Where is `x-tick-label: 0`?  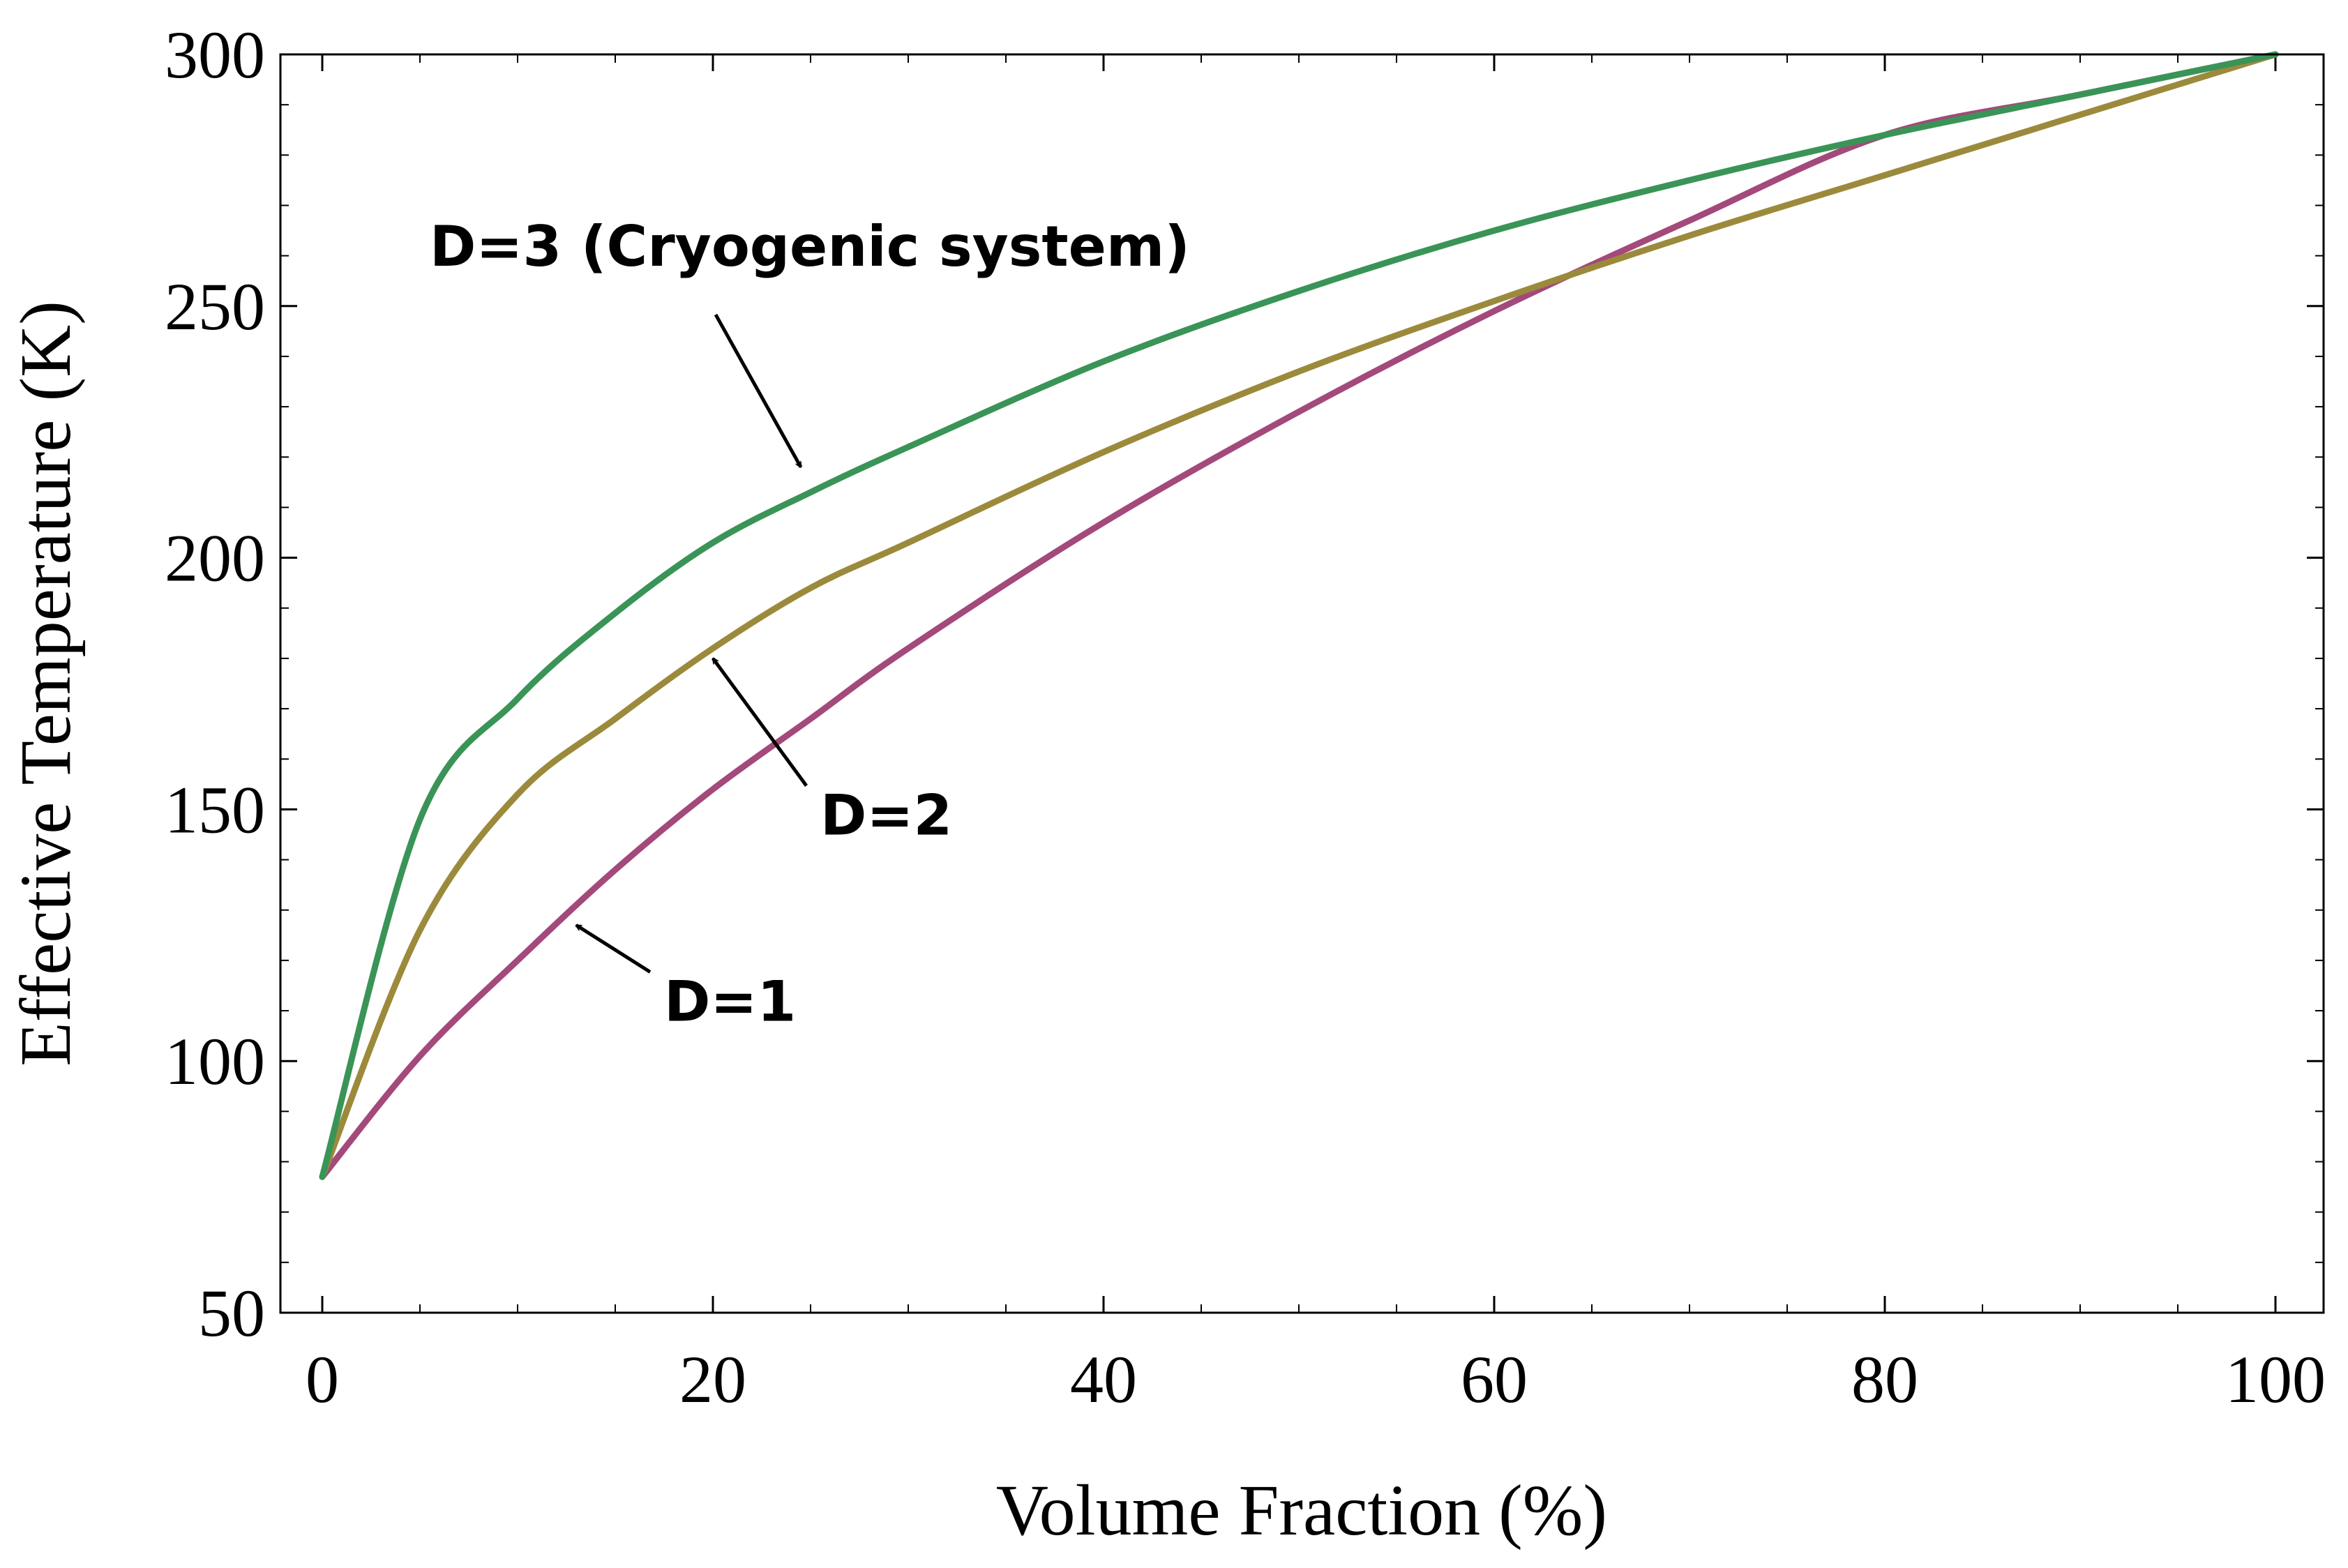 x-tick-label: 0 is located at coordinates (322, 1379).